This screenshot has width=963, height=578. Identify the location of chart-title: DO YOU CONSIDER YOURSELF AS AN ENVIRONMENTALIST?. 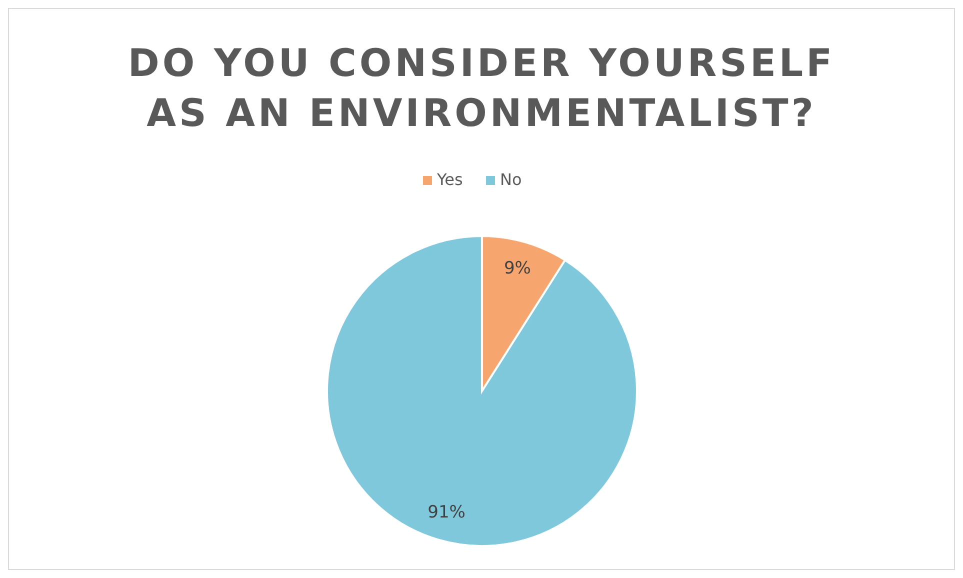
(482, 88).